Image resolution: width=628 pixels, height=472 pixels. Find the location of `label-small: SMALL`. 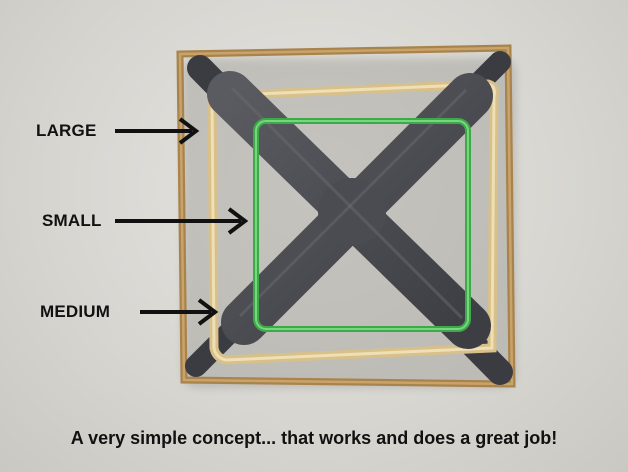

label-small: SMALL is located at coordinates (72, 220).